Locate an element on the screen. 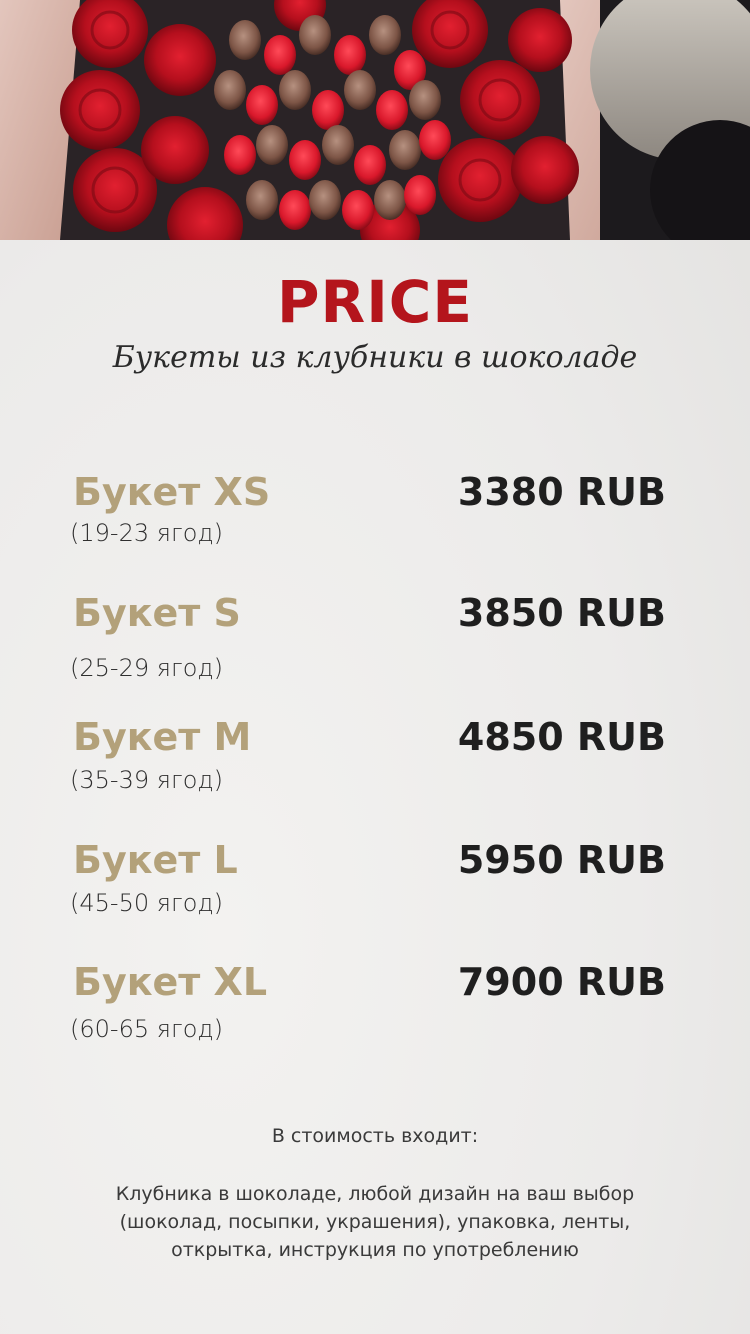 This screenshot has width=750, height=1334. item-count-m: (35-39 ягод) is located at coordinates (147, 780).